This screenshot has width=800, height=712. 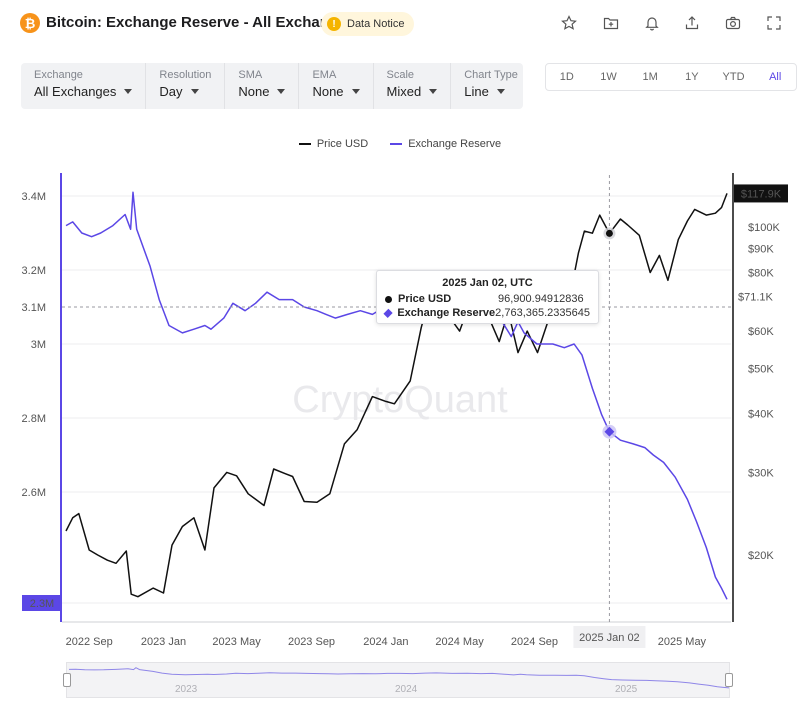 I want to click on star-icon, so click(x=569, y=23).